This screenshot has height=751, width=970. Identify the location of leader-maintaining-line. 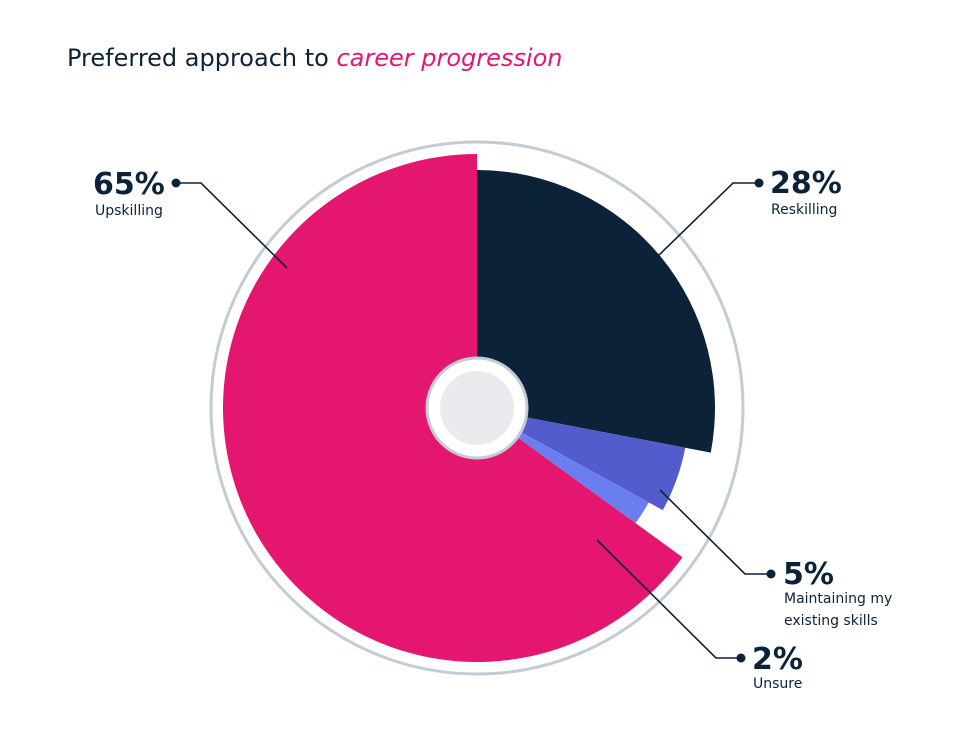
(715, 532).